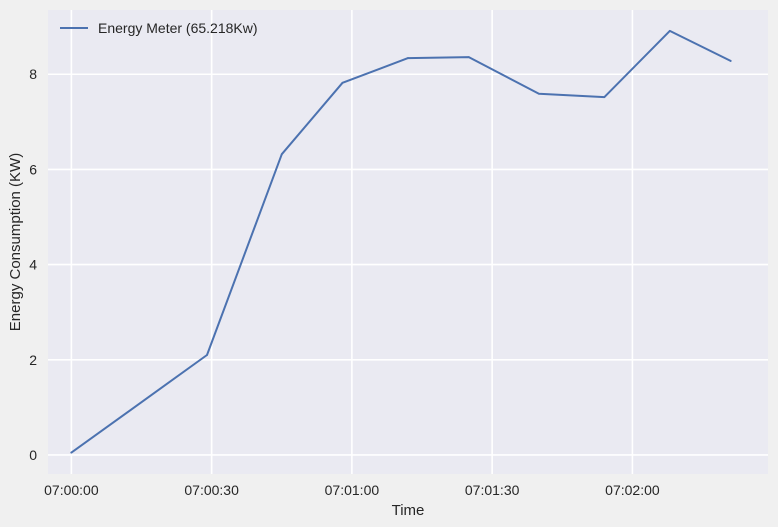 This screenshot has height=527, width=778. What do you see at coordinates (33, 455) in the screenshot?
I see `y-tick-label: 0` at bounding box center [33, 455].